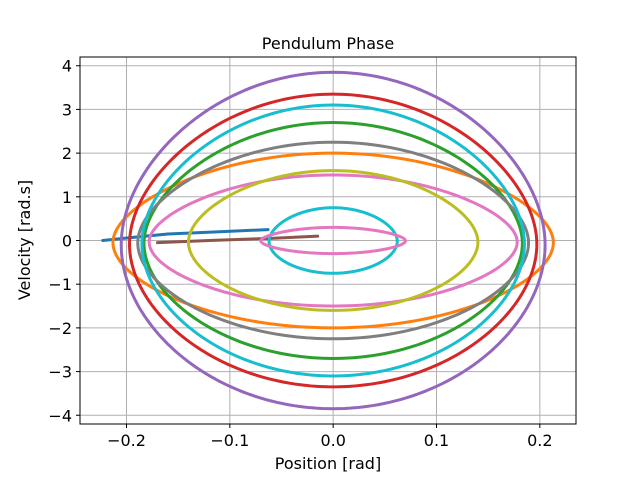 The image size is (640, 478). What do you see at coordinates (60, 415) in the screenshot?
I see `y-tick-label: −4` at bounding box center [60, 415].